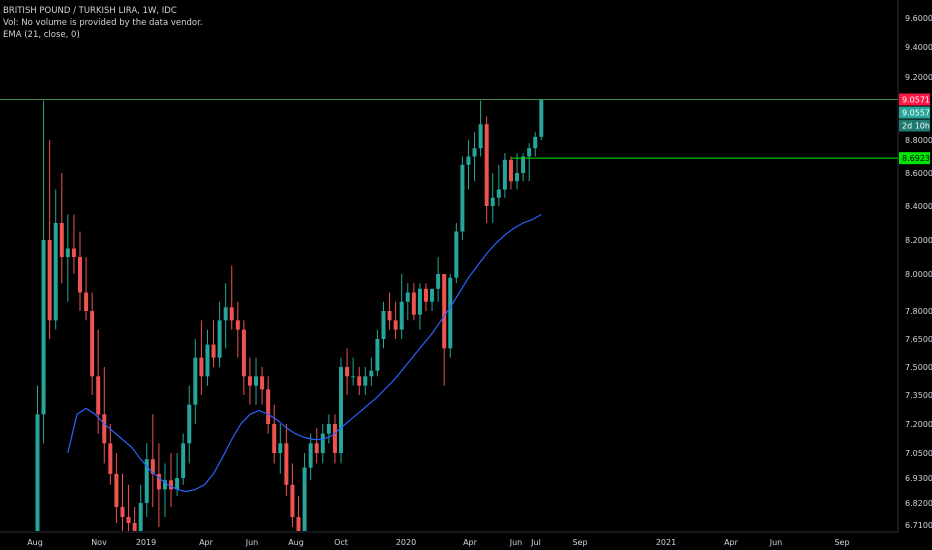  I want to click on y-tick-label: 8.4000, so click(918, 206).